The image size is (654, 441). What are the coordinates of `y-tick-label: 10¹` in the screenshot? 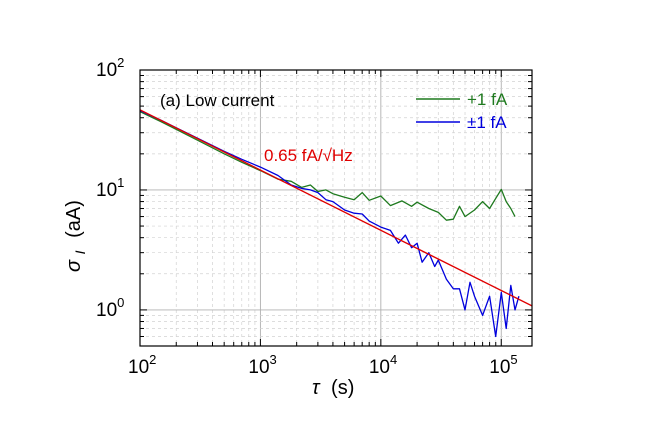 It's located at (110, 188).